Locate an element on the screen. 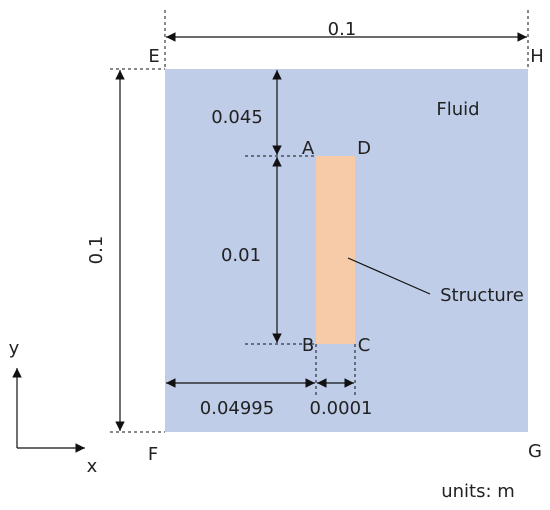 The height and width of the screenshot is (510, 550). structure is located at coordinates (335, 250).